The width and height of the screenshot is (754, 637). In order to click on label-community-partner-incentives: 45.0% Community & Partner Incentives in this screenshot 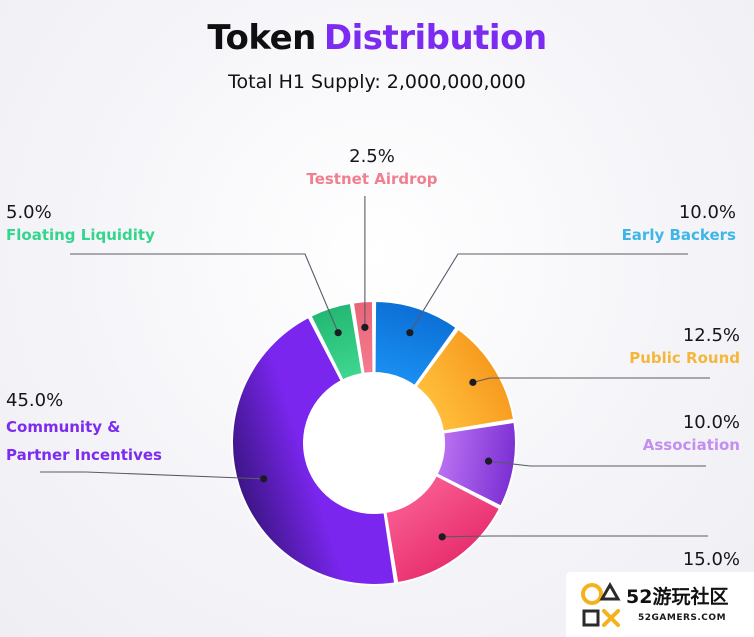, I will do `click(84, 428)`.